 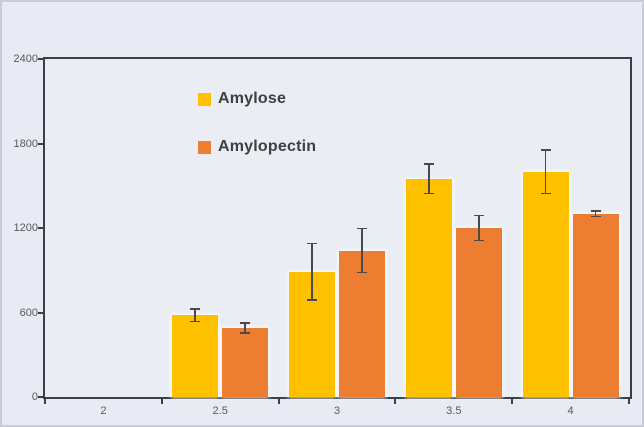 I want to click on x-tick-label: 2, so click(x=103, y=411).